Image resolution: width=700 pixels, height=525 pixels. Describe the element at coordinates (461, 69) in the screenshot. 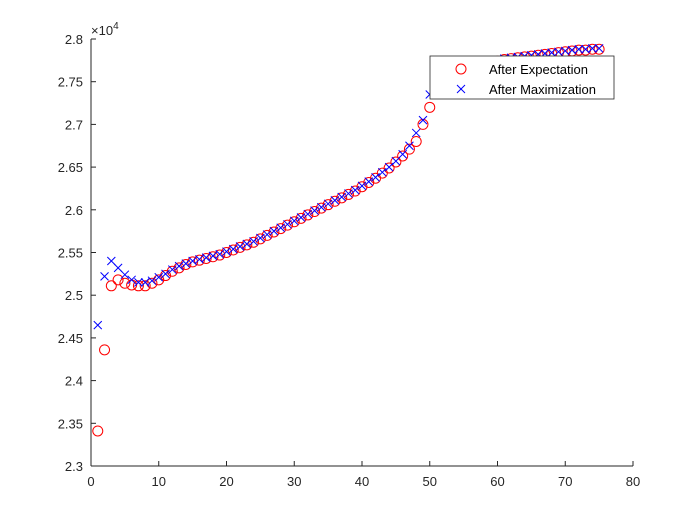

I see `legend-expectation-marker` at that location.